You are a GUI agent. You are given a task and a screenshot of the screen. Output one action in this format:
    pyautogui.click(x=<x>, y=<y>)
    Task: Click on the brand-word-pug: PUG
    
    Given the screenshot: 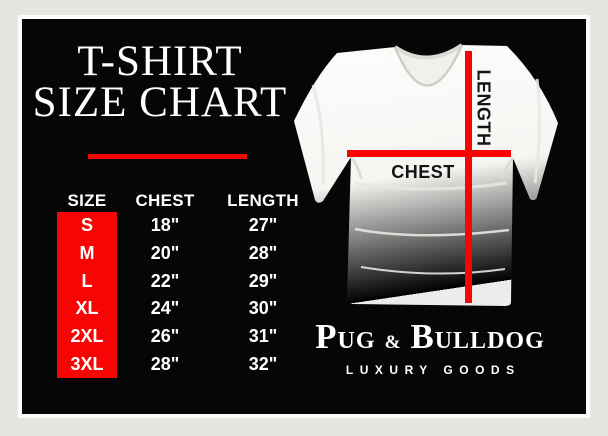 What is the action you would take?
    pyautogui.click(x=345, y=336)
    